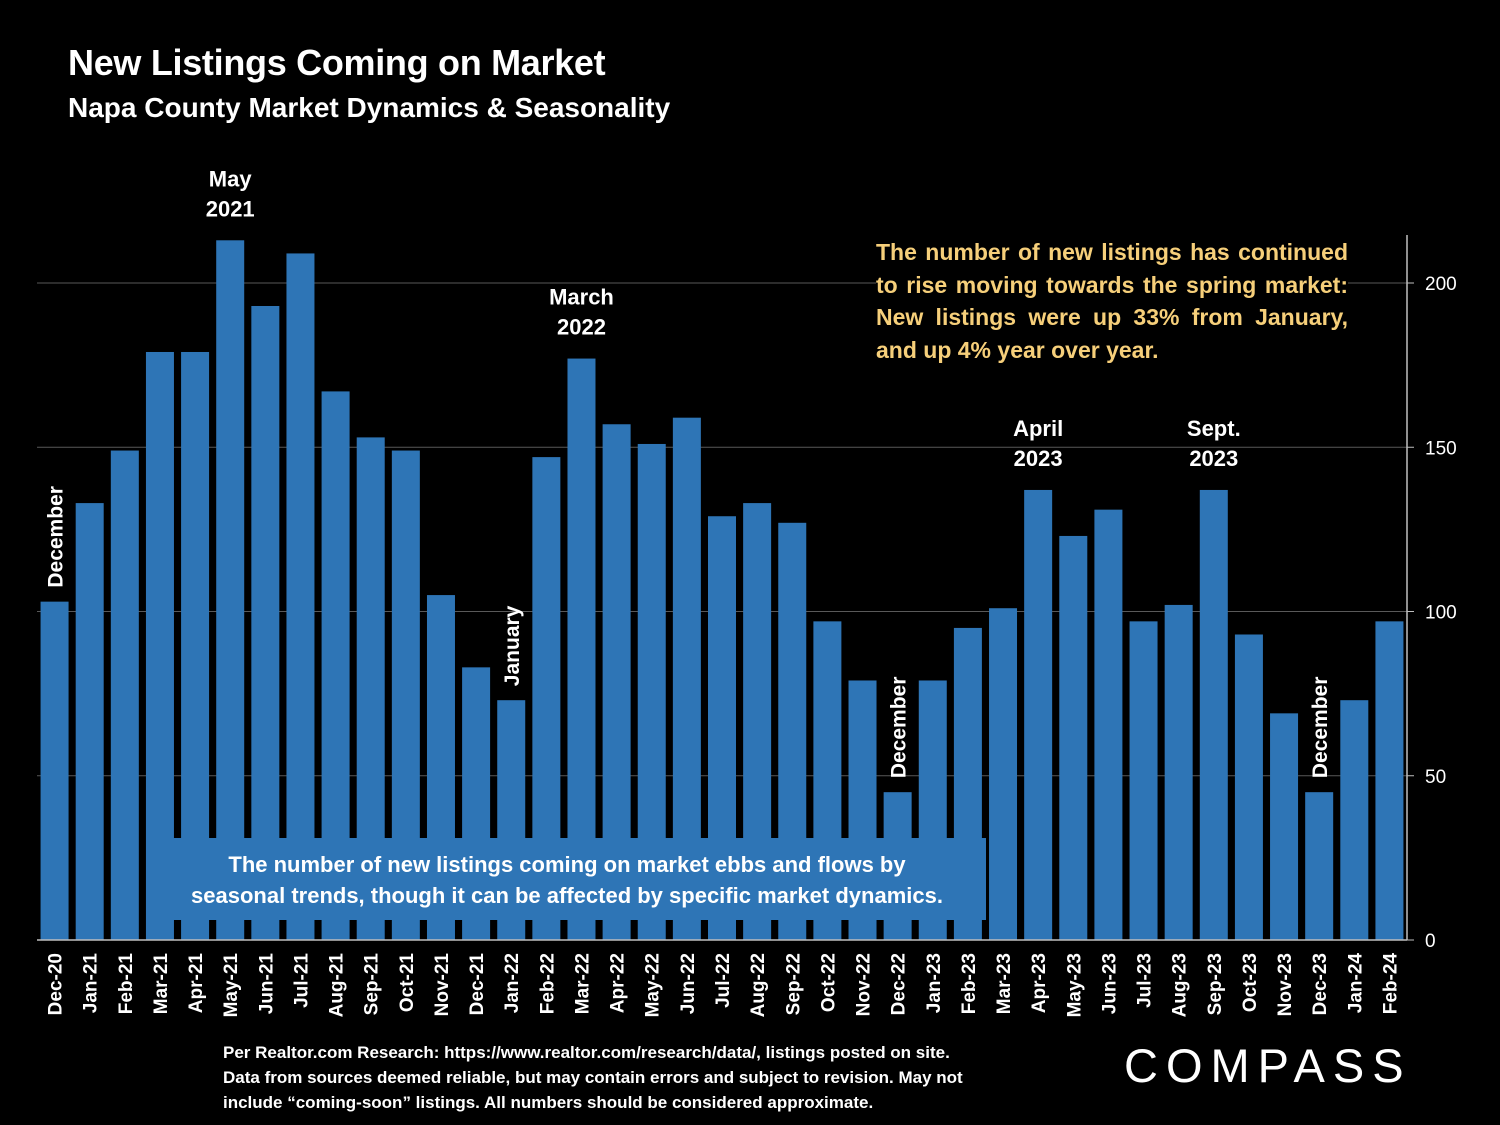 The width and height of the screenshot is (1500, 1125). What do you see at coordinates (126, 984) in the screenshot?
I see `x-tick-label: Feb-21` at bounding box center [126, 984].